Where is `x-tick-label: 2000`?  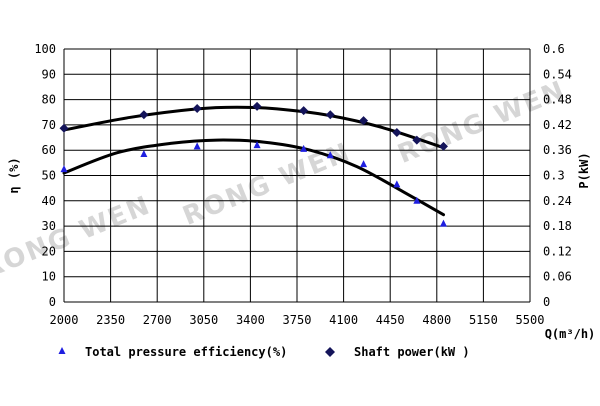 x-tick-label: 2000 is located at coordinates (64, 320).